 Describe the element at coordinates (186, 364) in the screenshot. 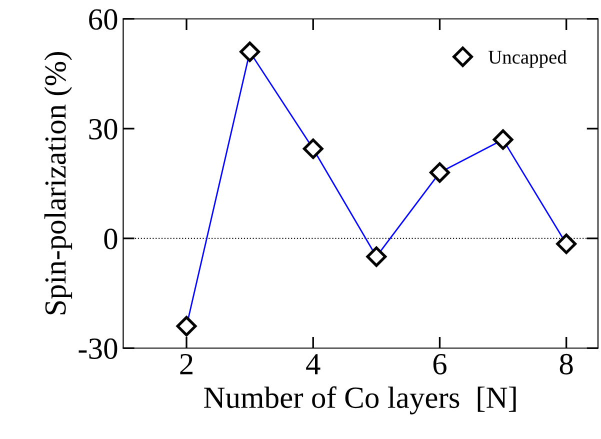

I see `x-tick-label: 2` at that location.